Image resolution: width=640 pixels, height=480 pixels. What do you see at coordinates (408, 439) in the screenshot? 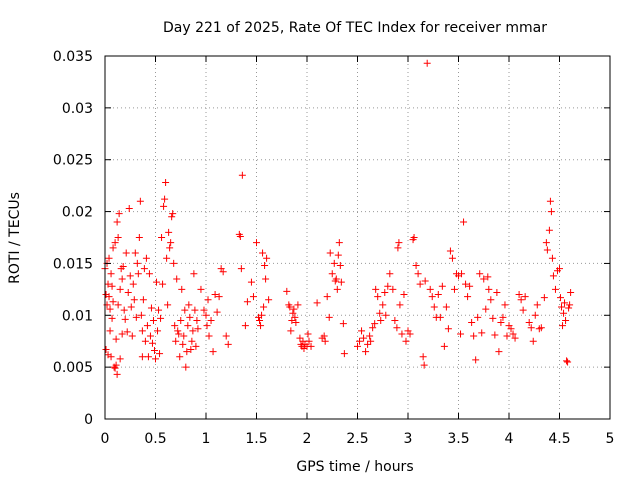
I see `x-tick-label: 3` at bounding box center [408, 439].